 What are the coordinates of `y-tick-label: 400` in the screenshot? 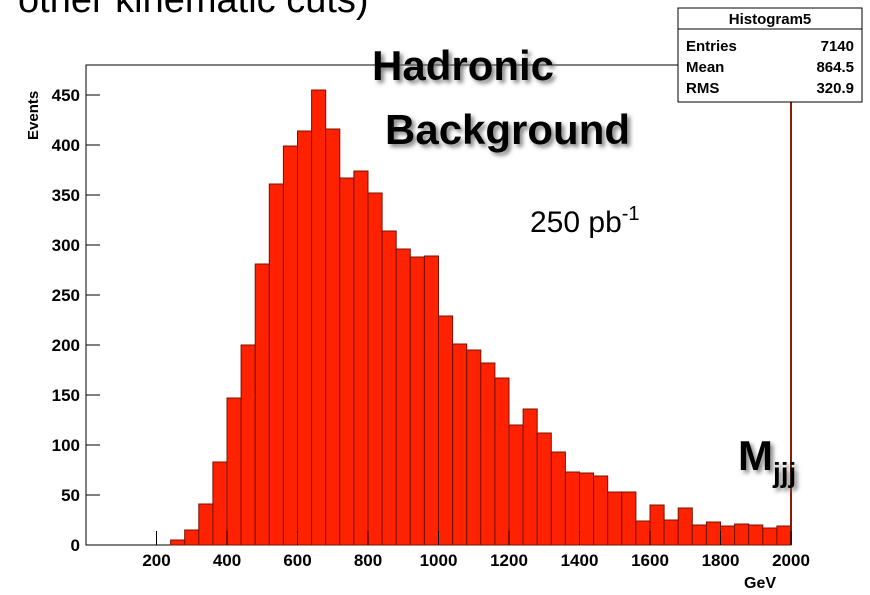 It's located at (66, 145).